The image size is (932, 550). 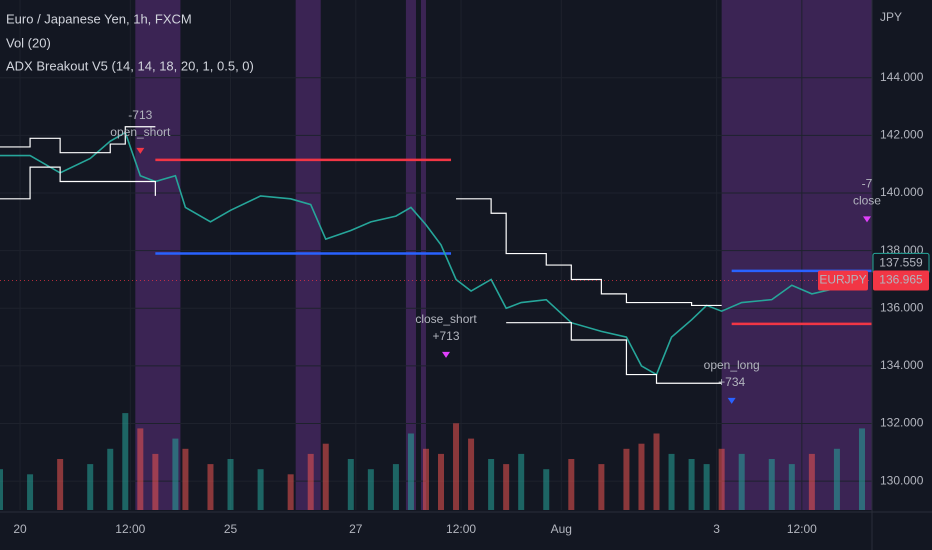 What do you see at coordinates (902, 135) in the screenshot?
I see `y-tick-label: 142.000` at bounding box center [902, 135].